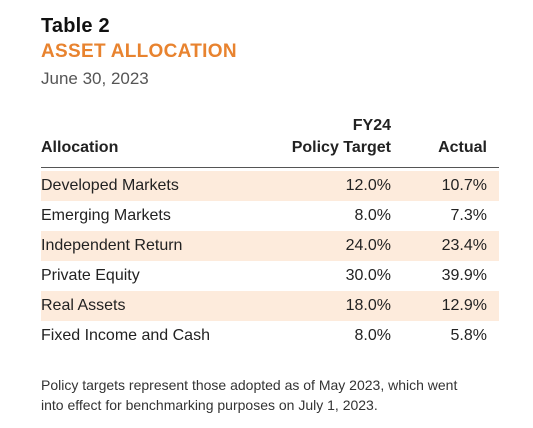  I want to click on table-row: Private Equity 30.0% 39.9%, so click(270, 276).